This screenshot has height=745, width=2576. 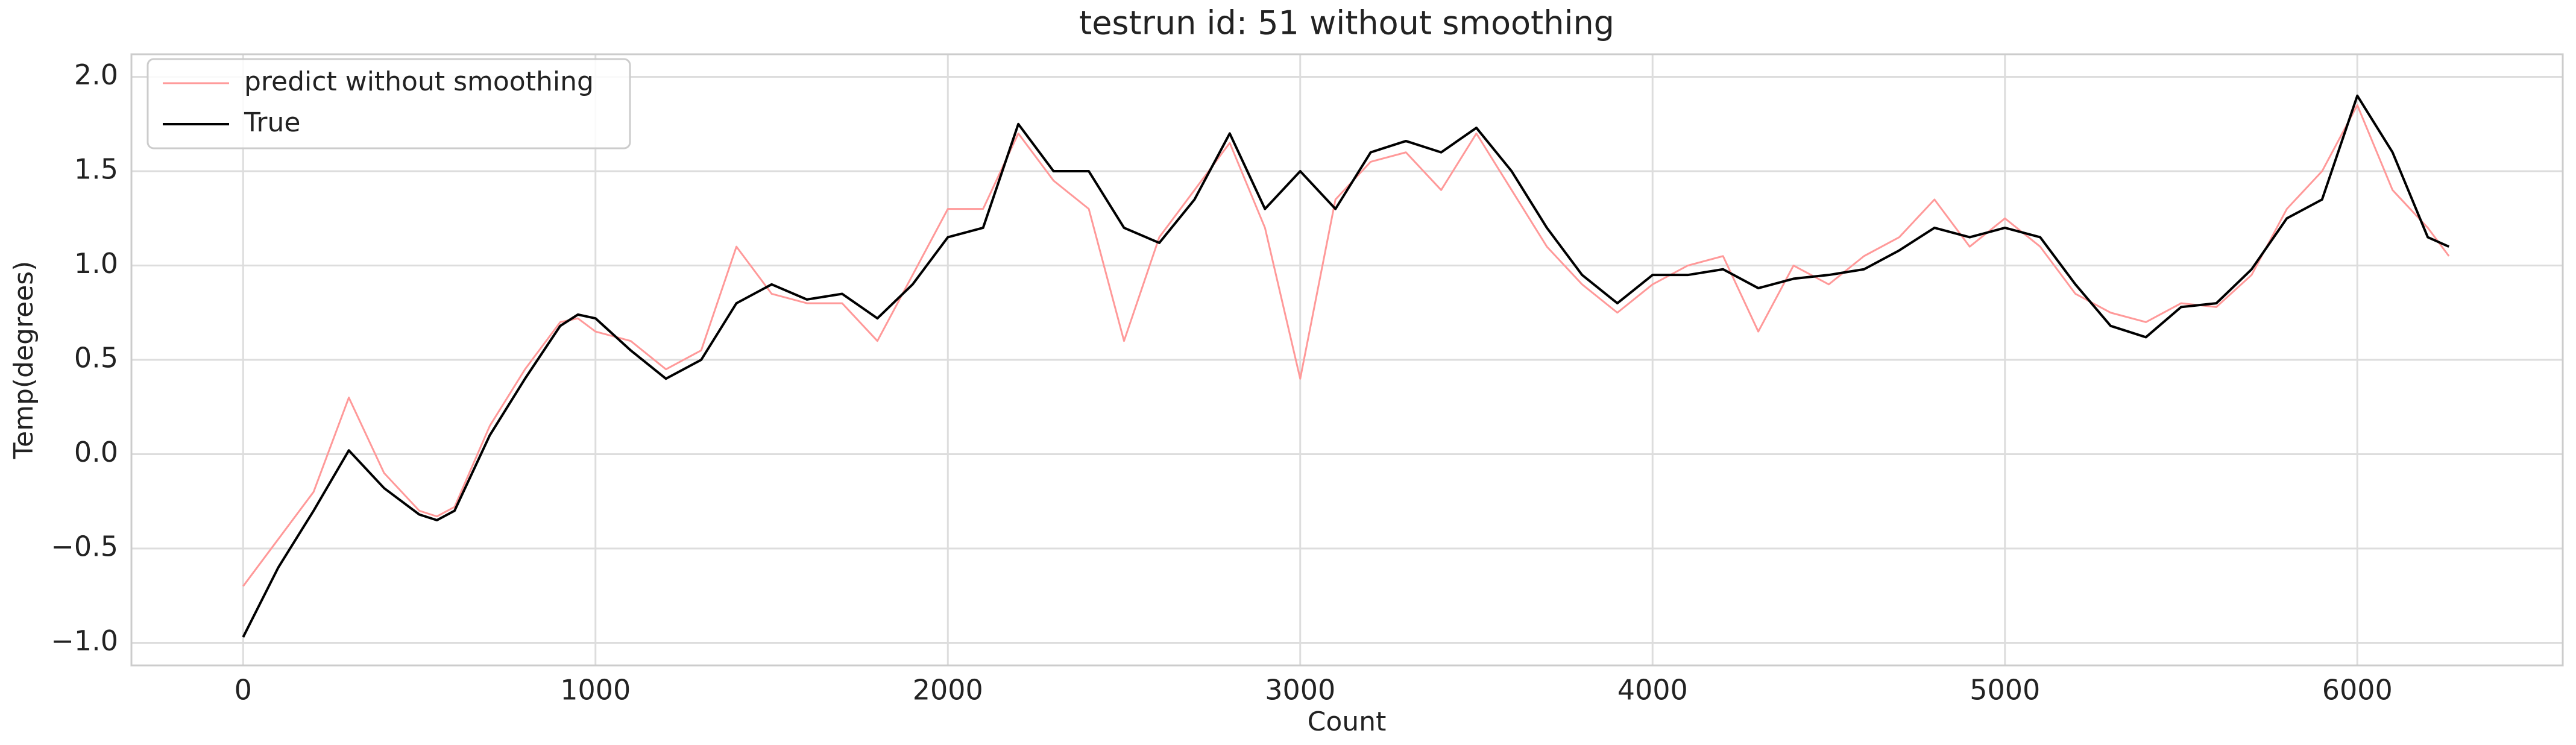 I want to click on x-tick-label: 2000, so click(x=948, y=690).